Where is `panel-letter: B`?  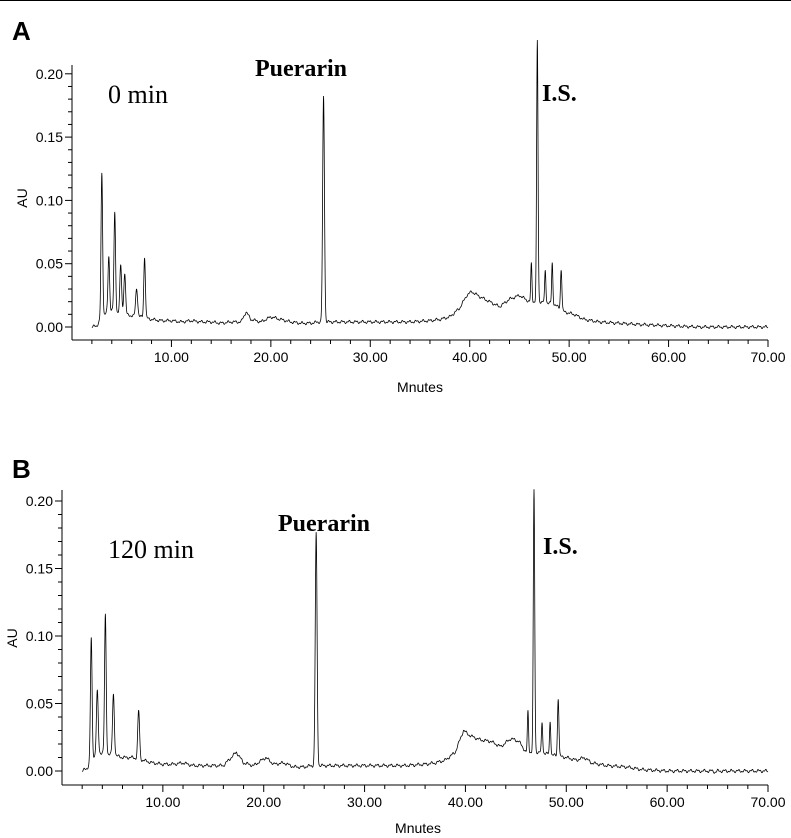
panel-letter: B is located at coordinates (21, 469).